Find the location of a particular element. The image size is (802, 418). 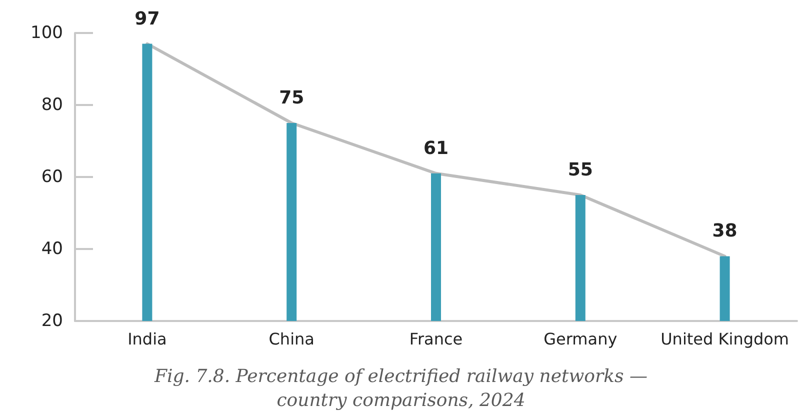

x-tick-label: France is located at coordinates (436, 339).